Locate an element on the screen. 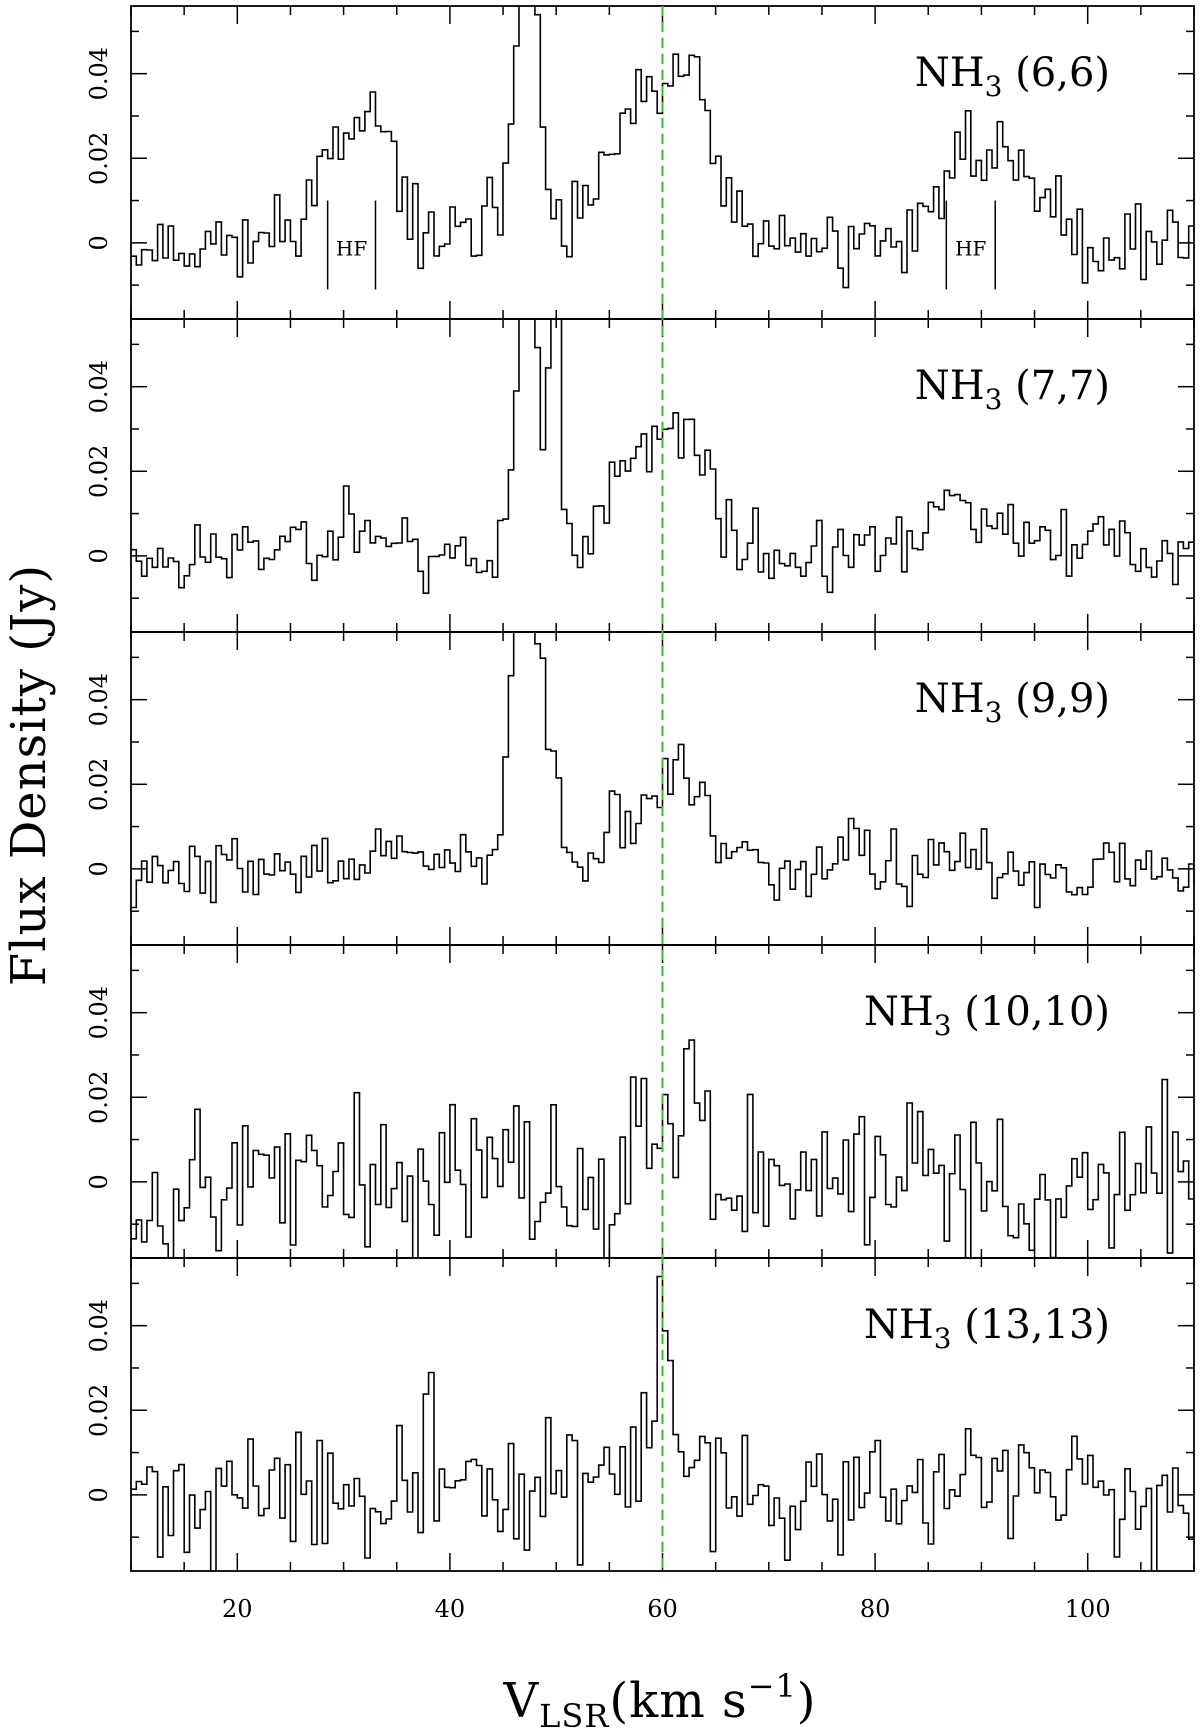  panel-label: NH3 (9,9) is located at coordinates (1012, 702).